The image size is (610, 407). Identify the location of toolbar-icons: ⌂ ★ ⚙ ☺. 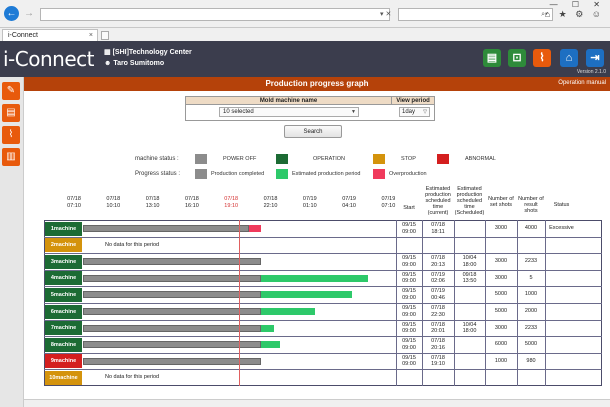
(574, 14).